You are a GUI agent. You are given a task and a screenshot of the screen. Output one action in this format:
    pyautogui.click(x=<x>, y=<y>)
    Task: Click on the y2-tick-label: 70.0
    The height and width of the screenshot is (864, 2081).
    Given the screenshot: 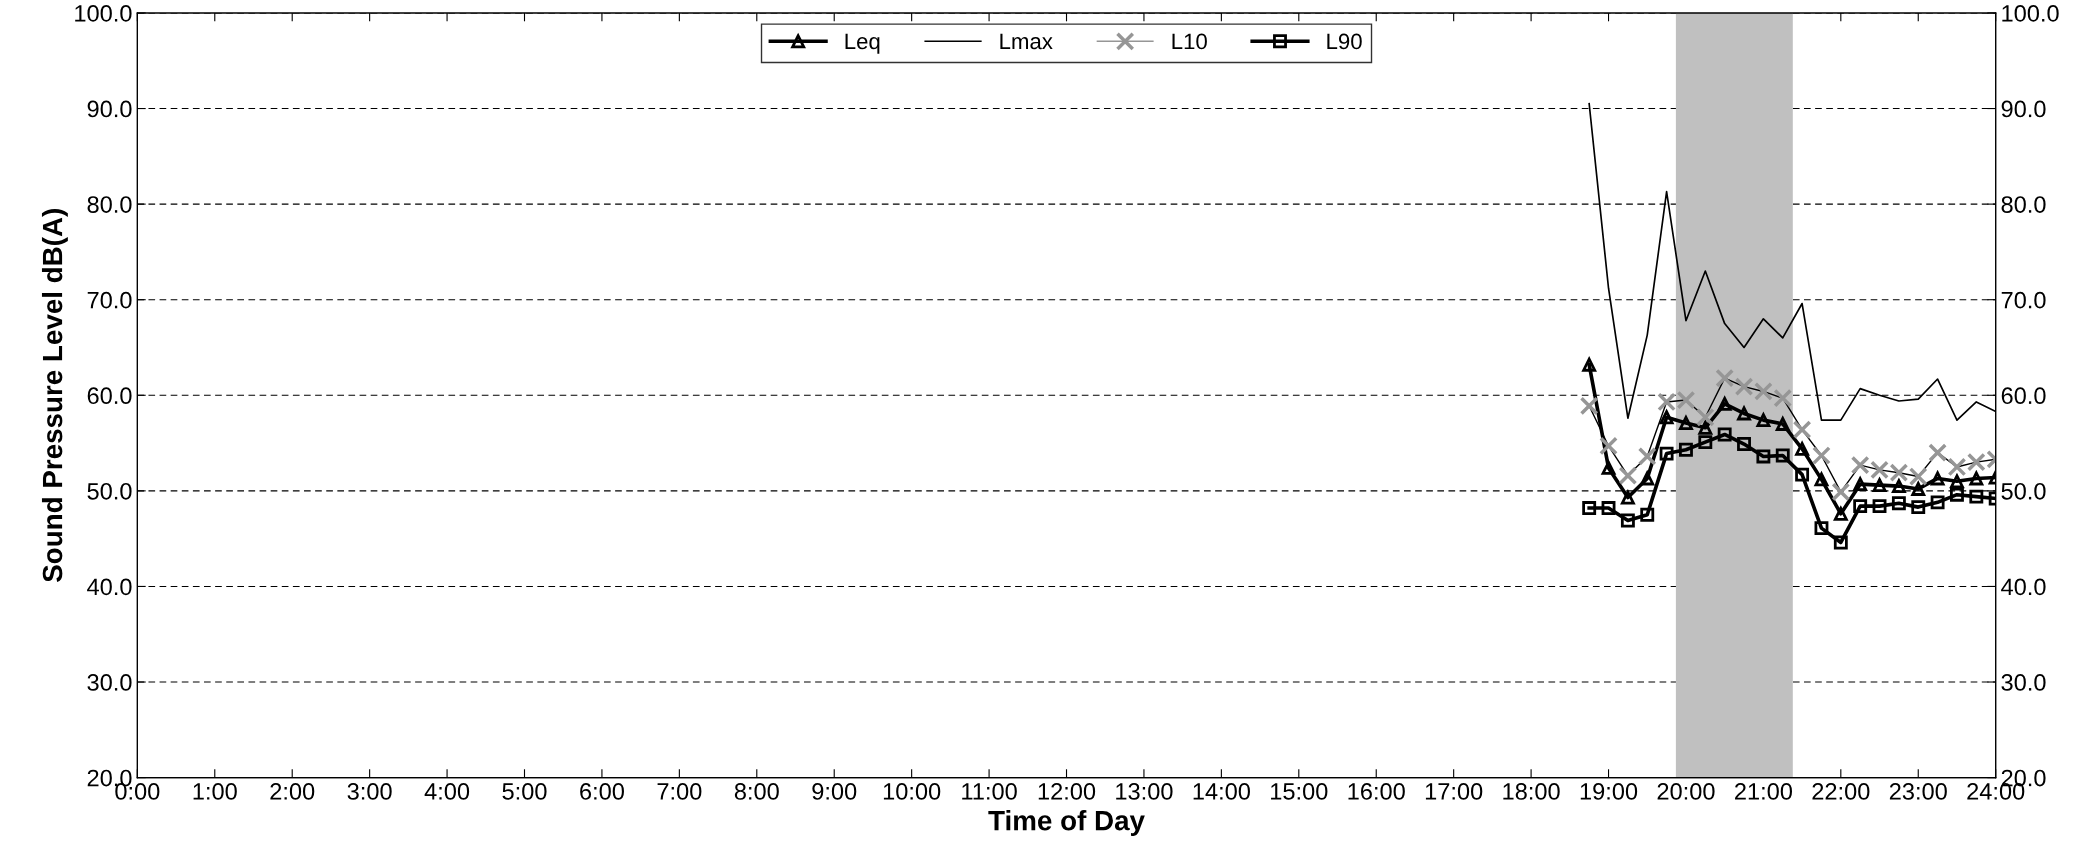 What is the action you would take?
    pyautogui.click(x=2023, y=300)
    